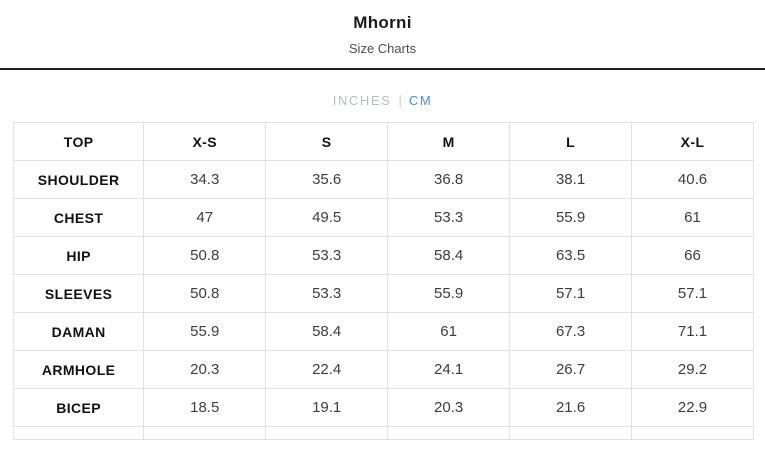 The height and width of the screenshot is (471, 765). Describe the element at coordinates (78, 369) in the screenshot. I see `row-label: ARMHOLE` at that location.